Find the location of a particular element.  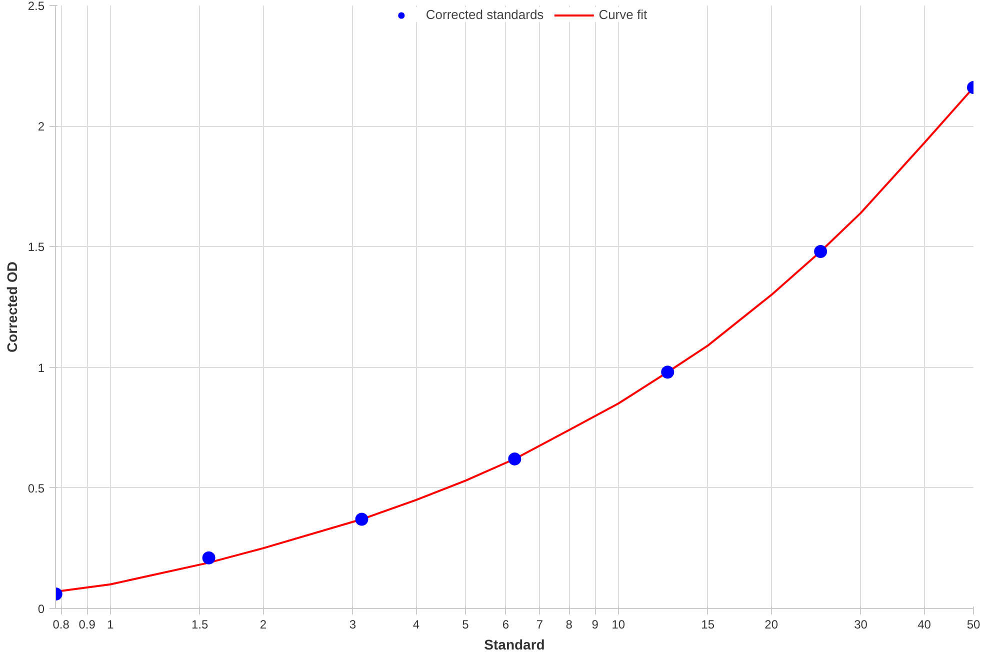

legend-label: Curve fit is located at coordinates (623, 14).